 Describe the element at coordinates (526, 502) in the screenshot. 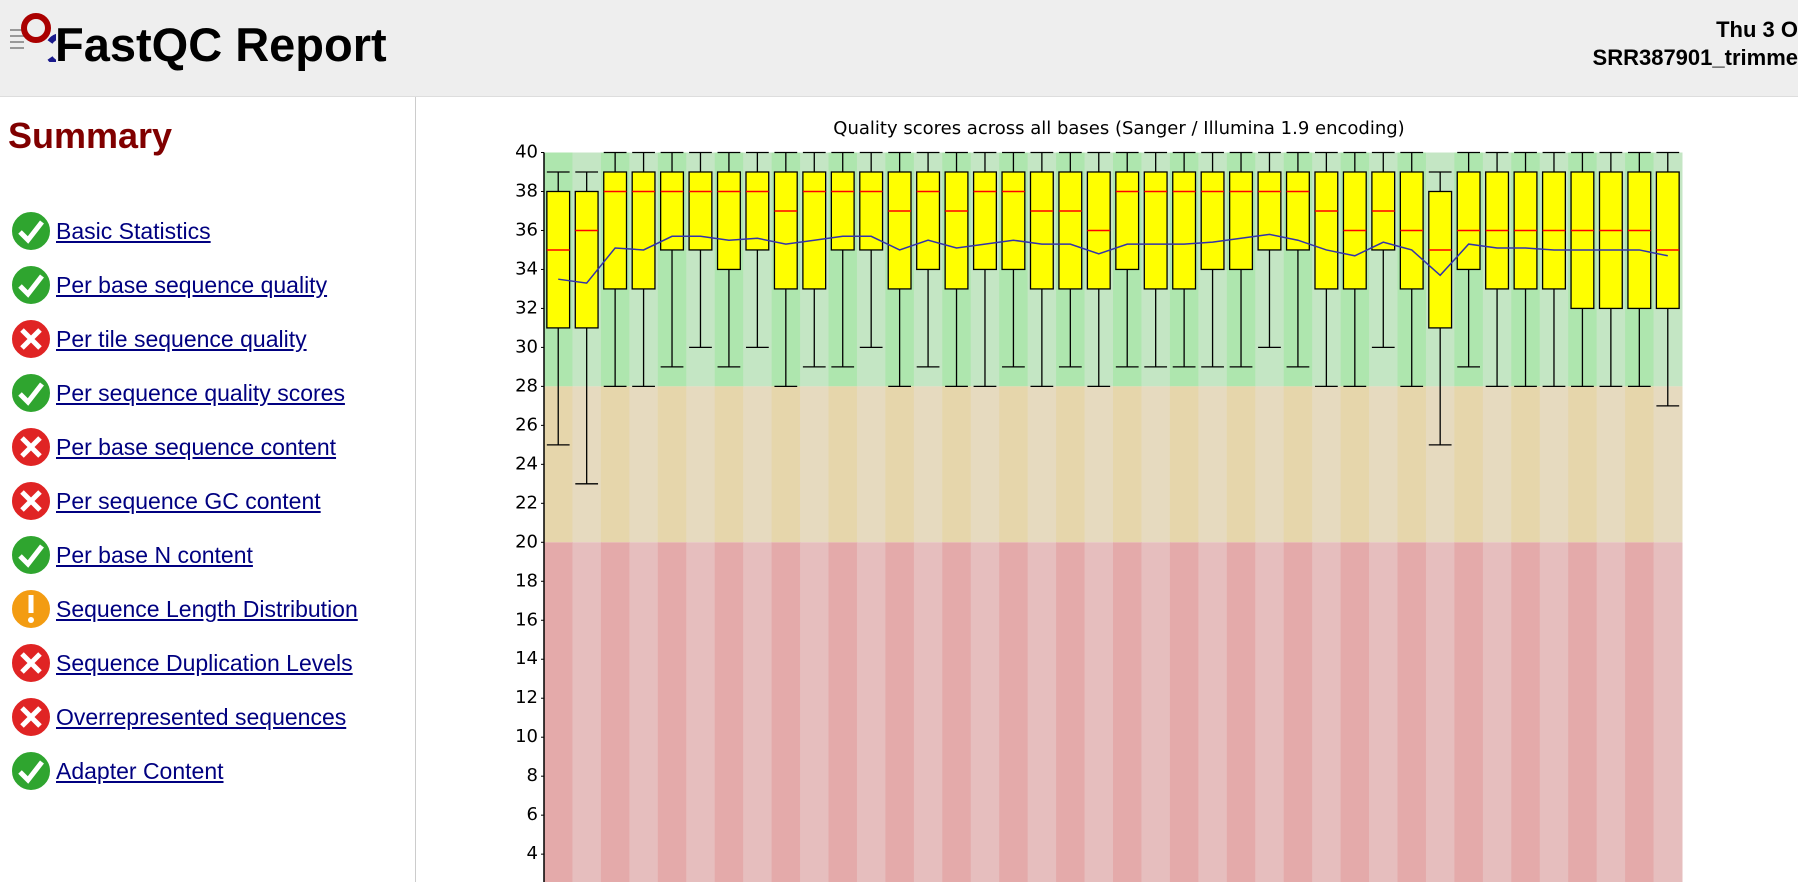

I see `y-tick-label: 22` at that location.